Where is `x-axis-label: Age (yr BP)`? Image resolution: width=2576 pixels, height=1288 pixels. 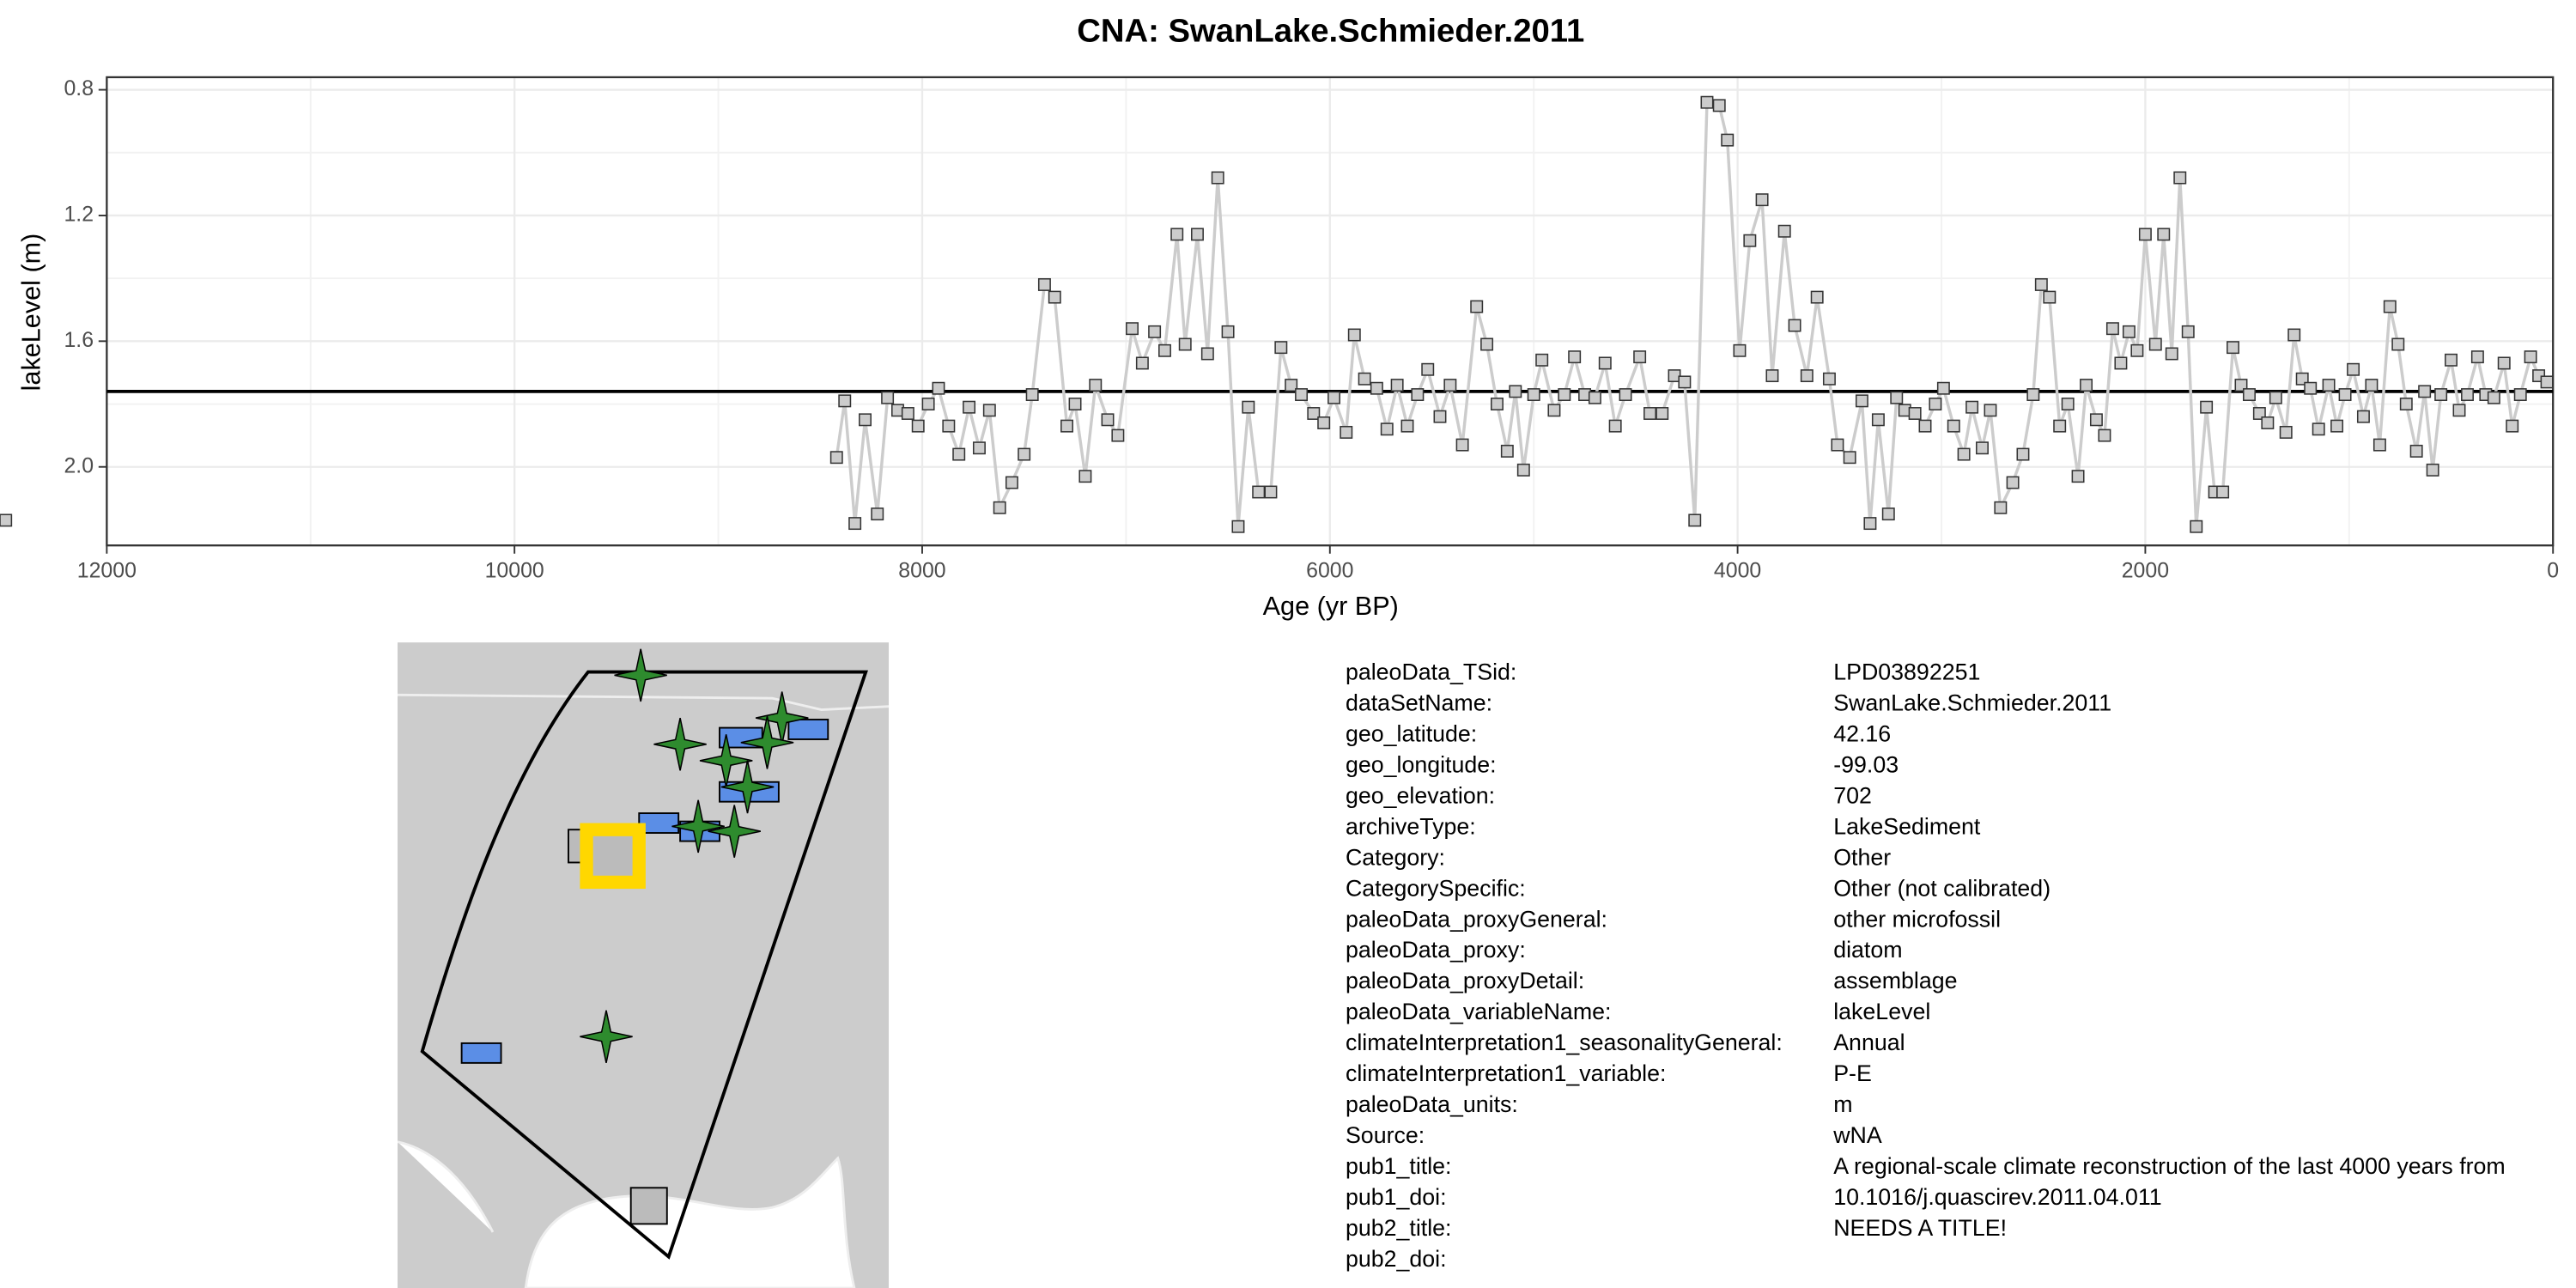
x-axis-label: Age (yr BP) is located at coordinates (1331, 607).